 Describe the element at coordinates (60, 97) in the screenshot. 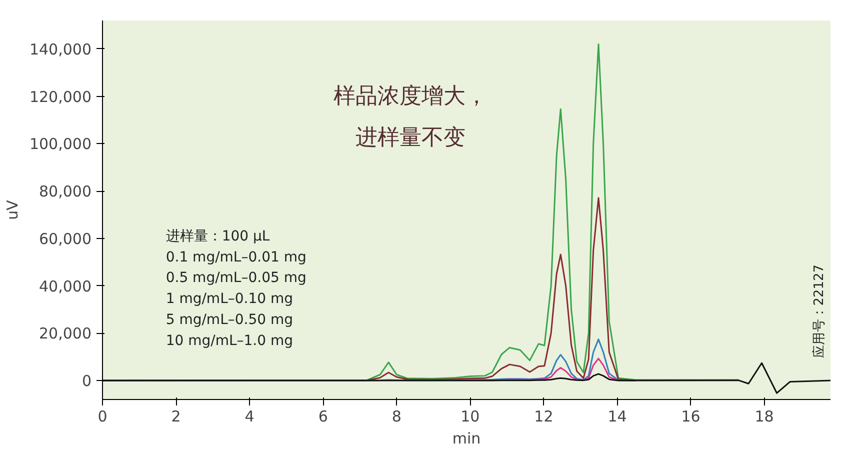

I see `y-tick-label: 120,000` at that location.